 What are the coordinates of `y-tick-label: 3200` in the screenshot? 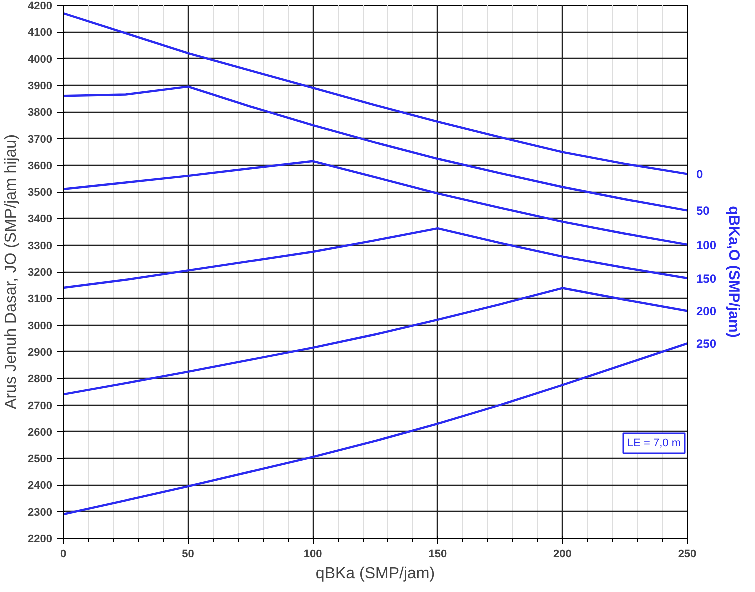 It's located at (40, 273).